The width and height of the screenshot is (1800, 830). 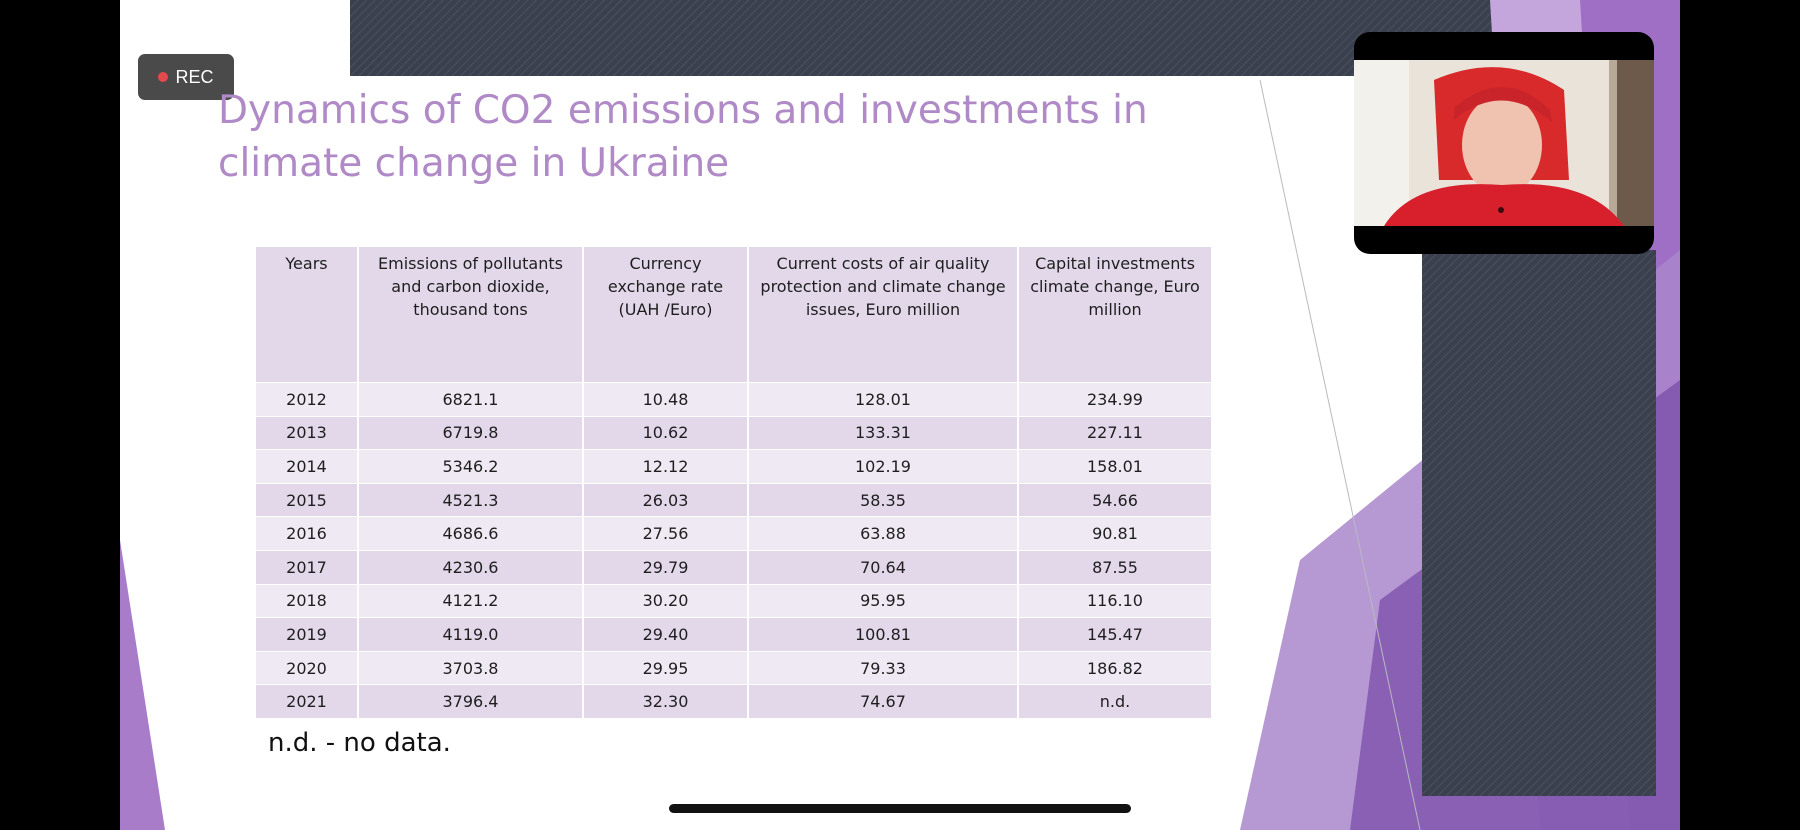 I want to click on table-row: 2017 4230.6 29.79 70.64 87.55, so click(x=734, y=567).